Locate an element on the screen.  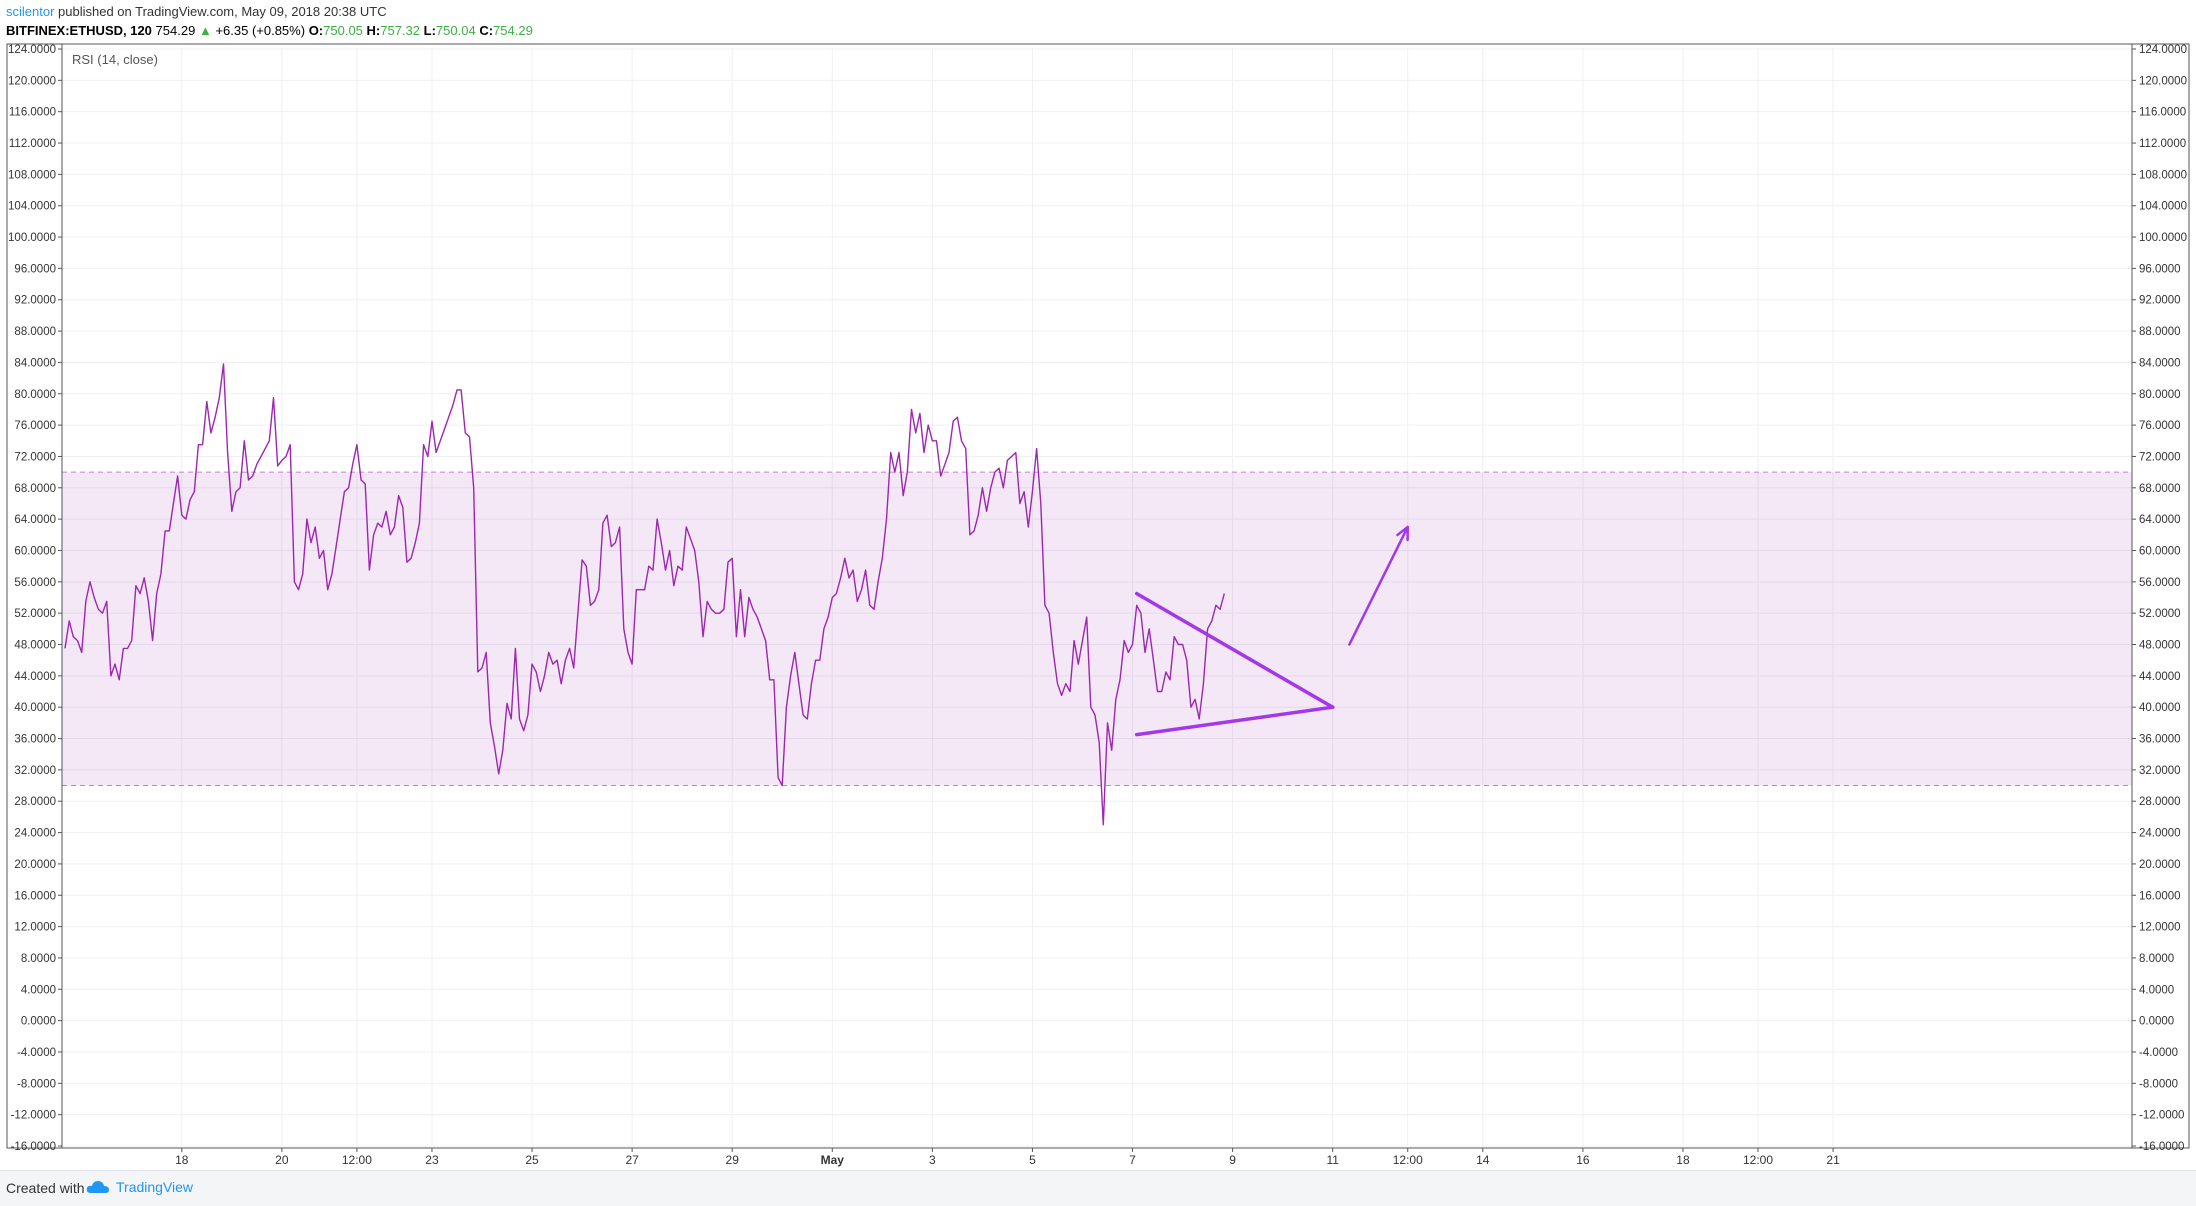
y-tick-label-right: 40.0000 is located at coordinates (2160, 708).